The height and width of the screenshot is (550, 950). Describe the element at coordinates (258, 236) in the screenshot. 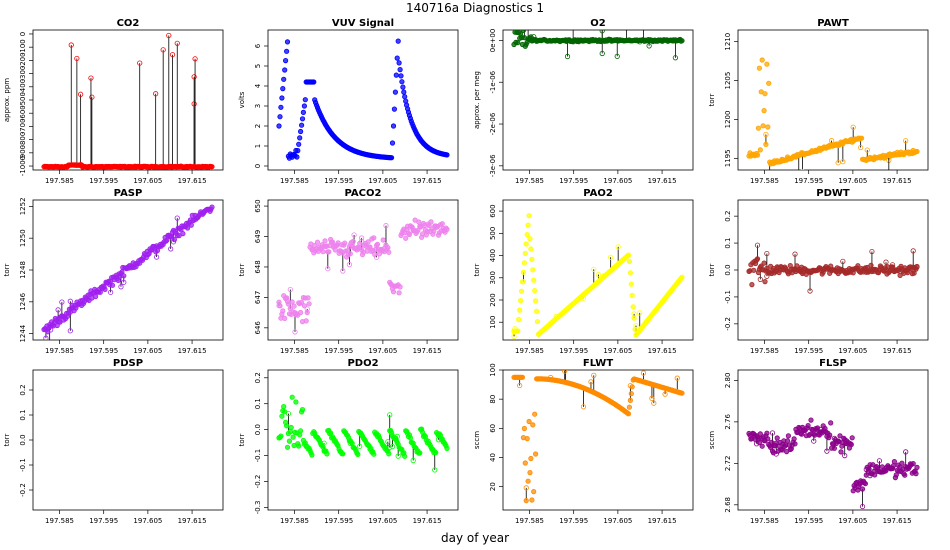

I see `y-tick-label: 649` at that location.